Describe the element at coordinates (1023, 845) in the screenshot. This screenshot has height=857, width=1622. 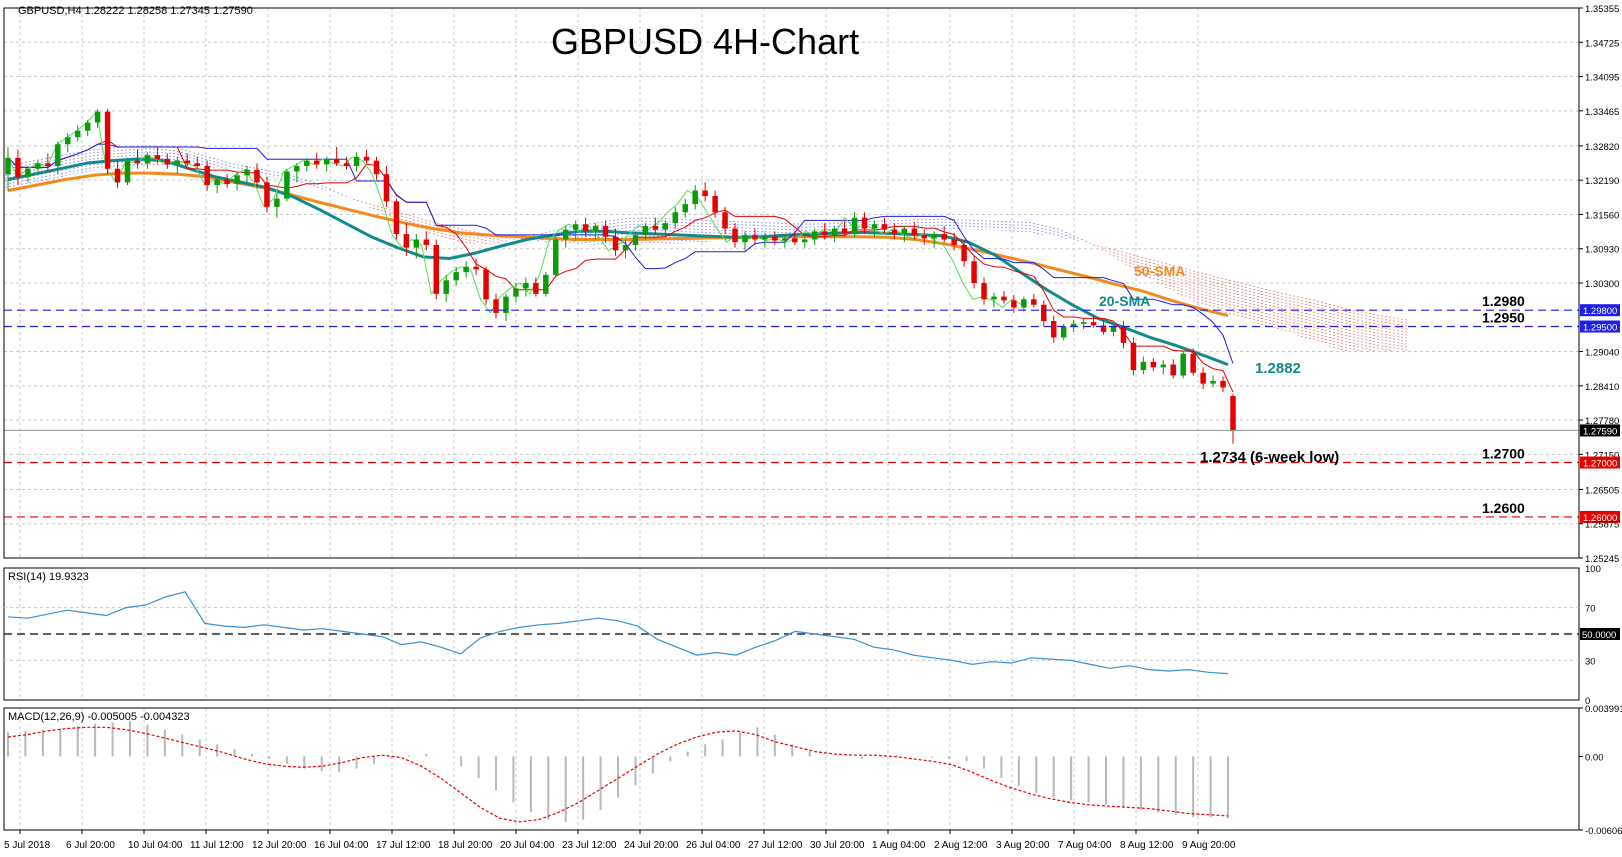
I see `x-tick-label: 3 Aug 20:00` at that location.